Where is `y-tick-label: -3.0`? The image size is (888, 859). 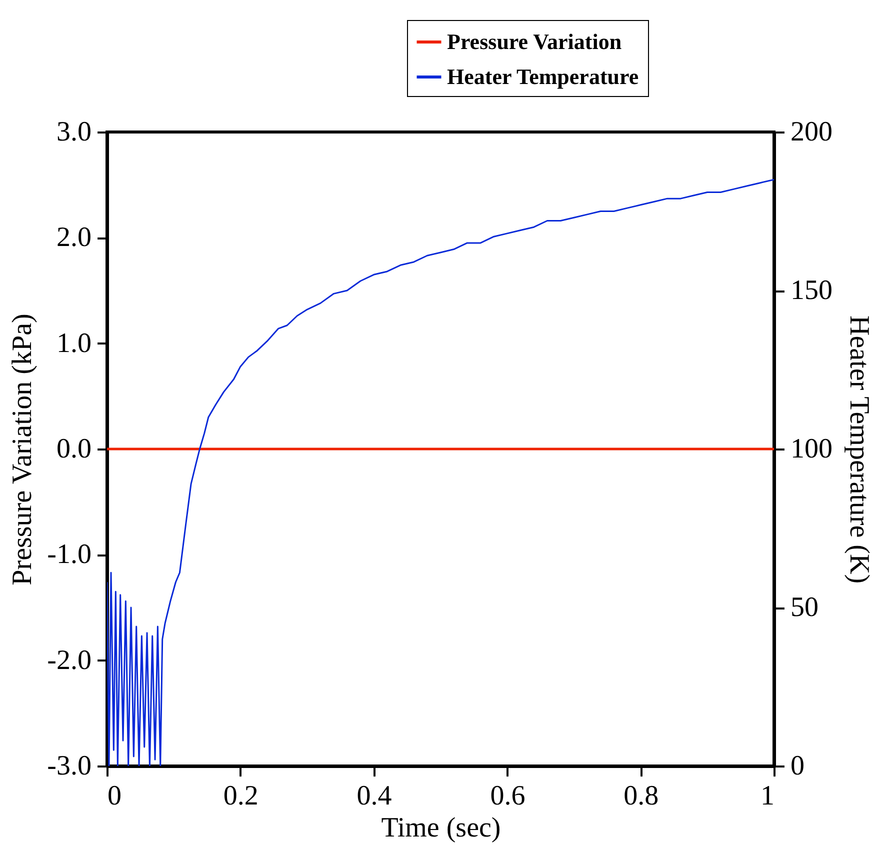 y-tick-label: -3.0 is located at coordinates (69, 766).